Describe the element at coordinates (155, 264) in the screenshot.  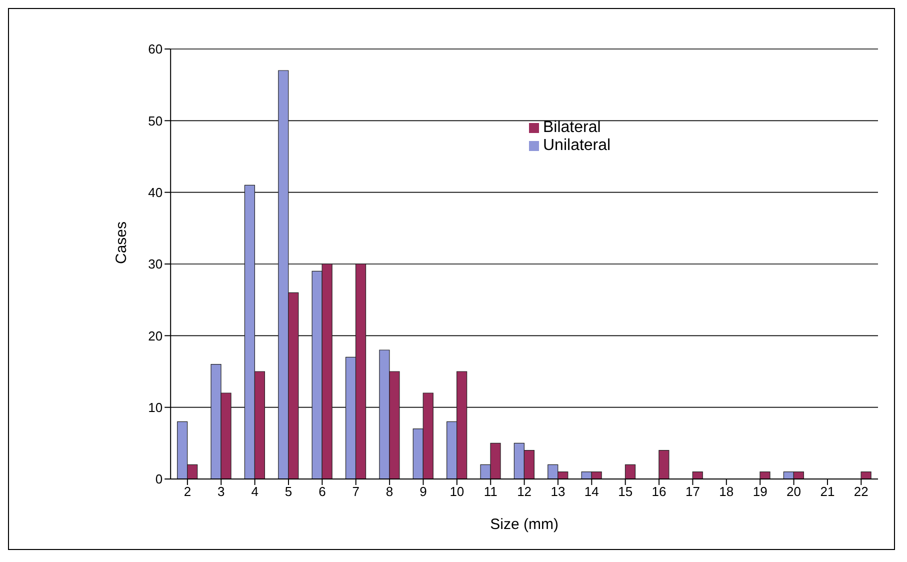
I see `y-tick-label: 30` at that location.